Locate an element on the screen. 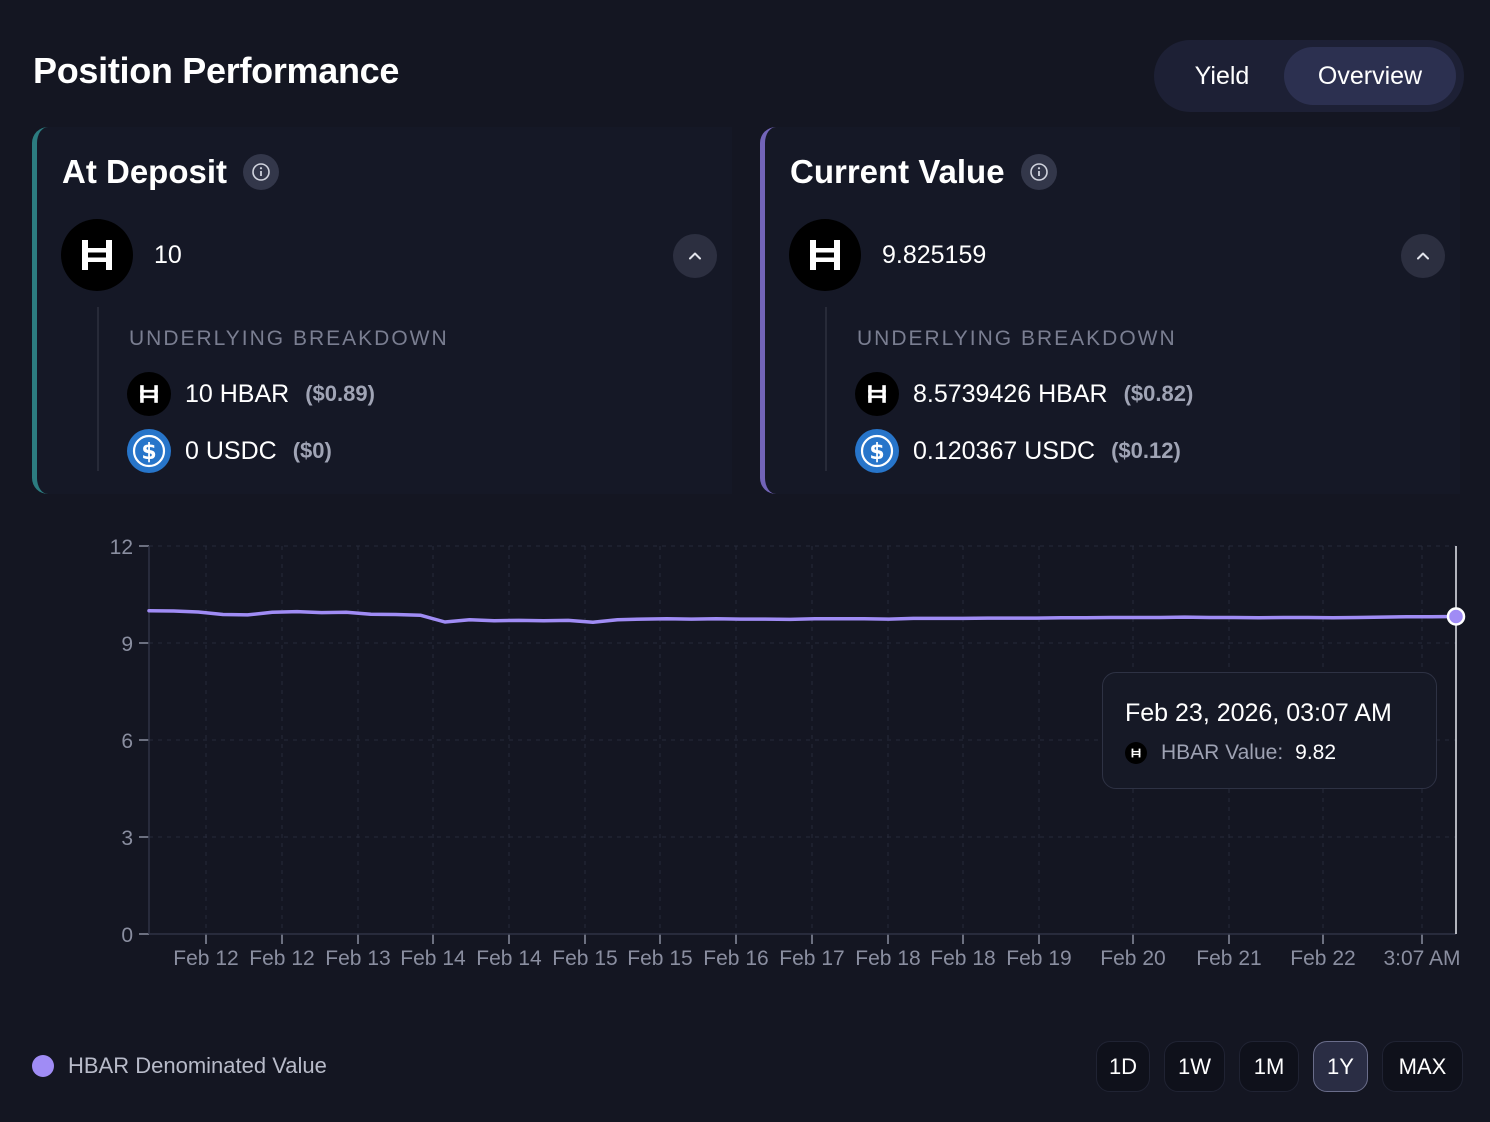  tooltip-label: HBAR Value: is located at coordinates (1222, 752).